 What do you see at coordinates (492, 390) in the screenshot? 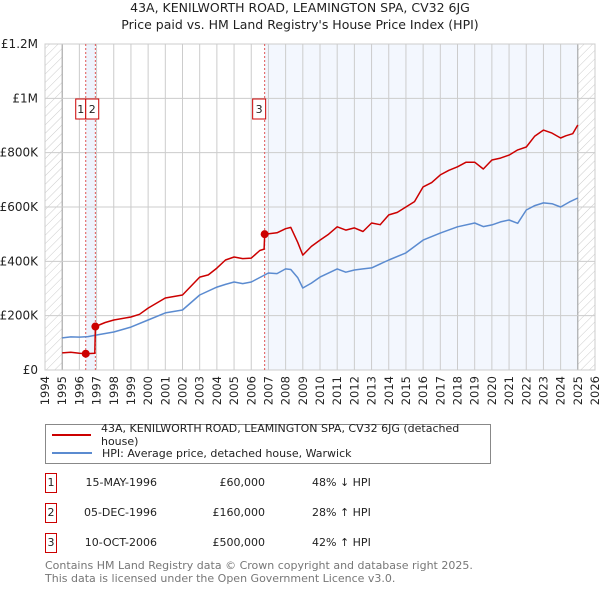
I see `x-tick-label: 2020` at bounding box center [492, 390].